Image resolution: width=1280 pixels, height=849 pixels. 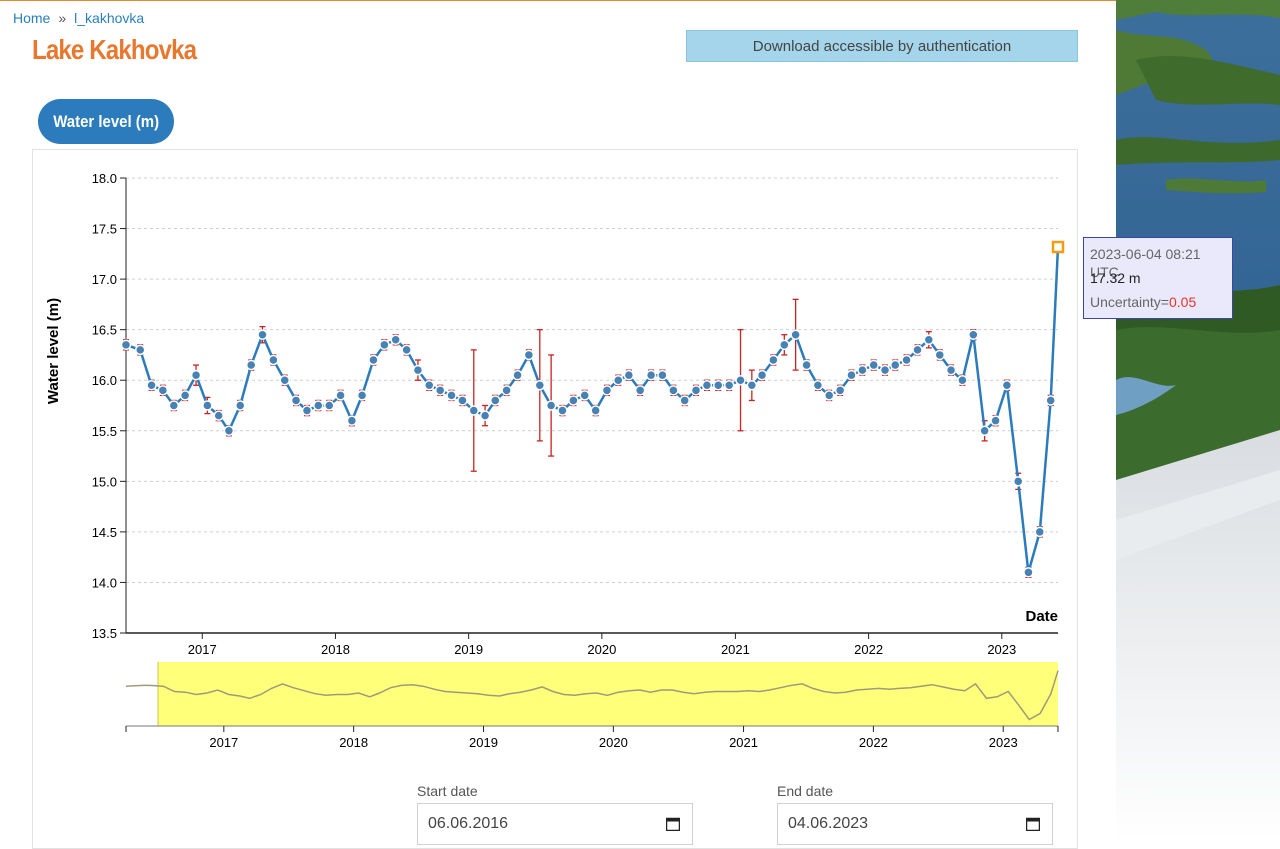 I want to click on end-date-input: 04.06.2023, so click(x=915, y=824).